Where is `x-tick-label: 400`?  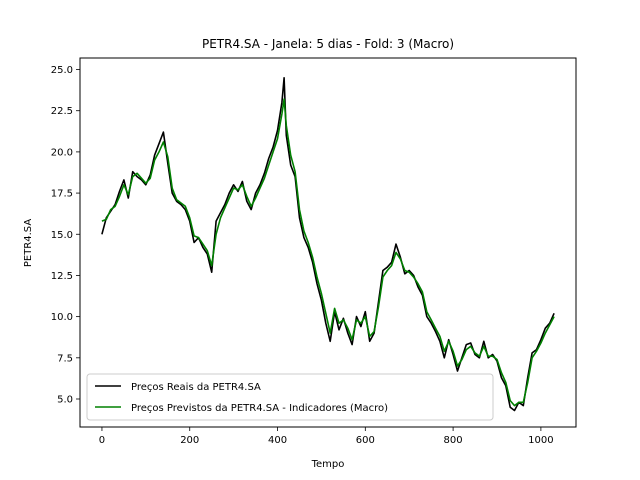 x-tick-label: 400 is located at coordinates (277, 440).